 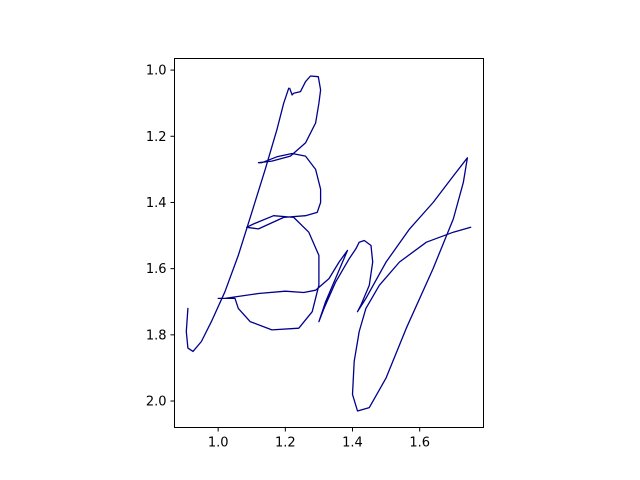 I want to click on x-tick-label: 1.4, so click(x=352, y=443).